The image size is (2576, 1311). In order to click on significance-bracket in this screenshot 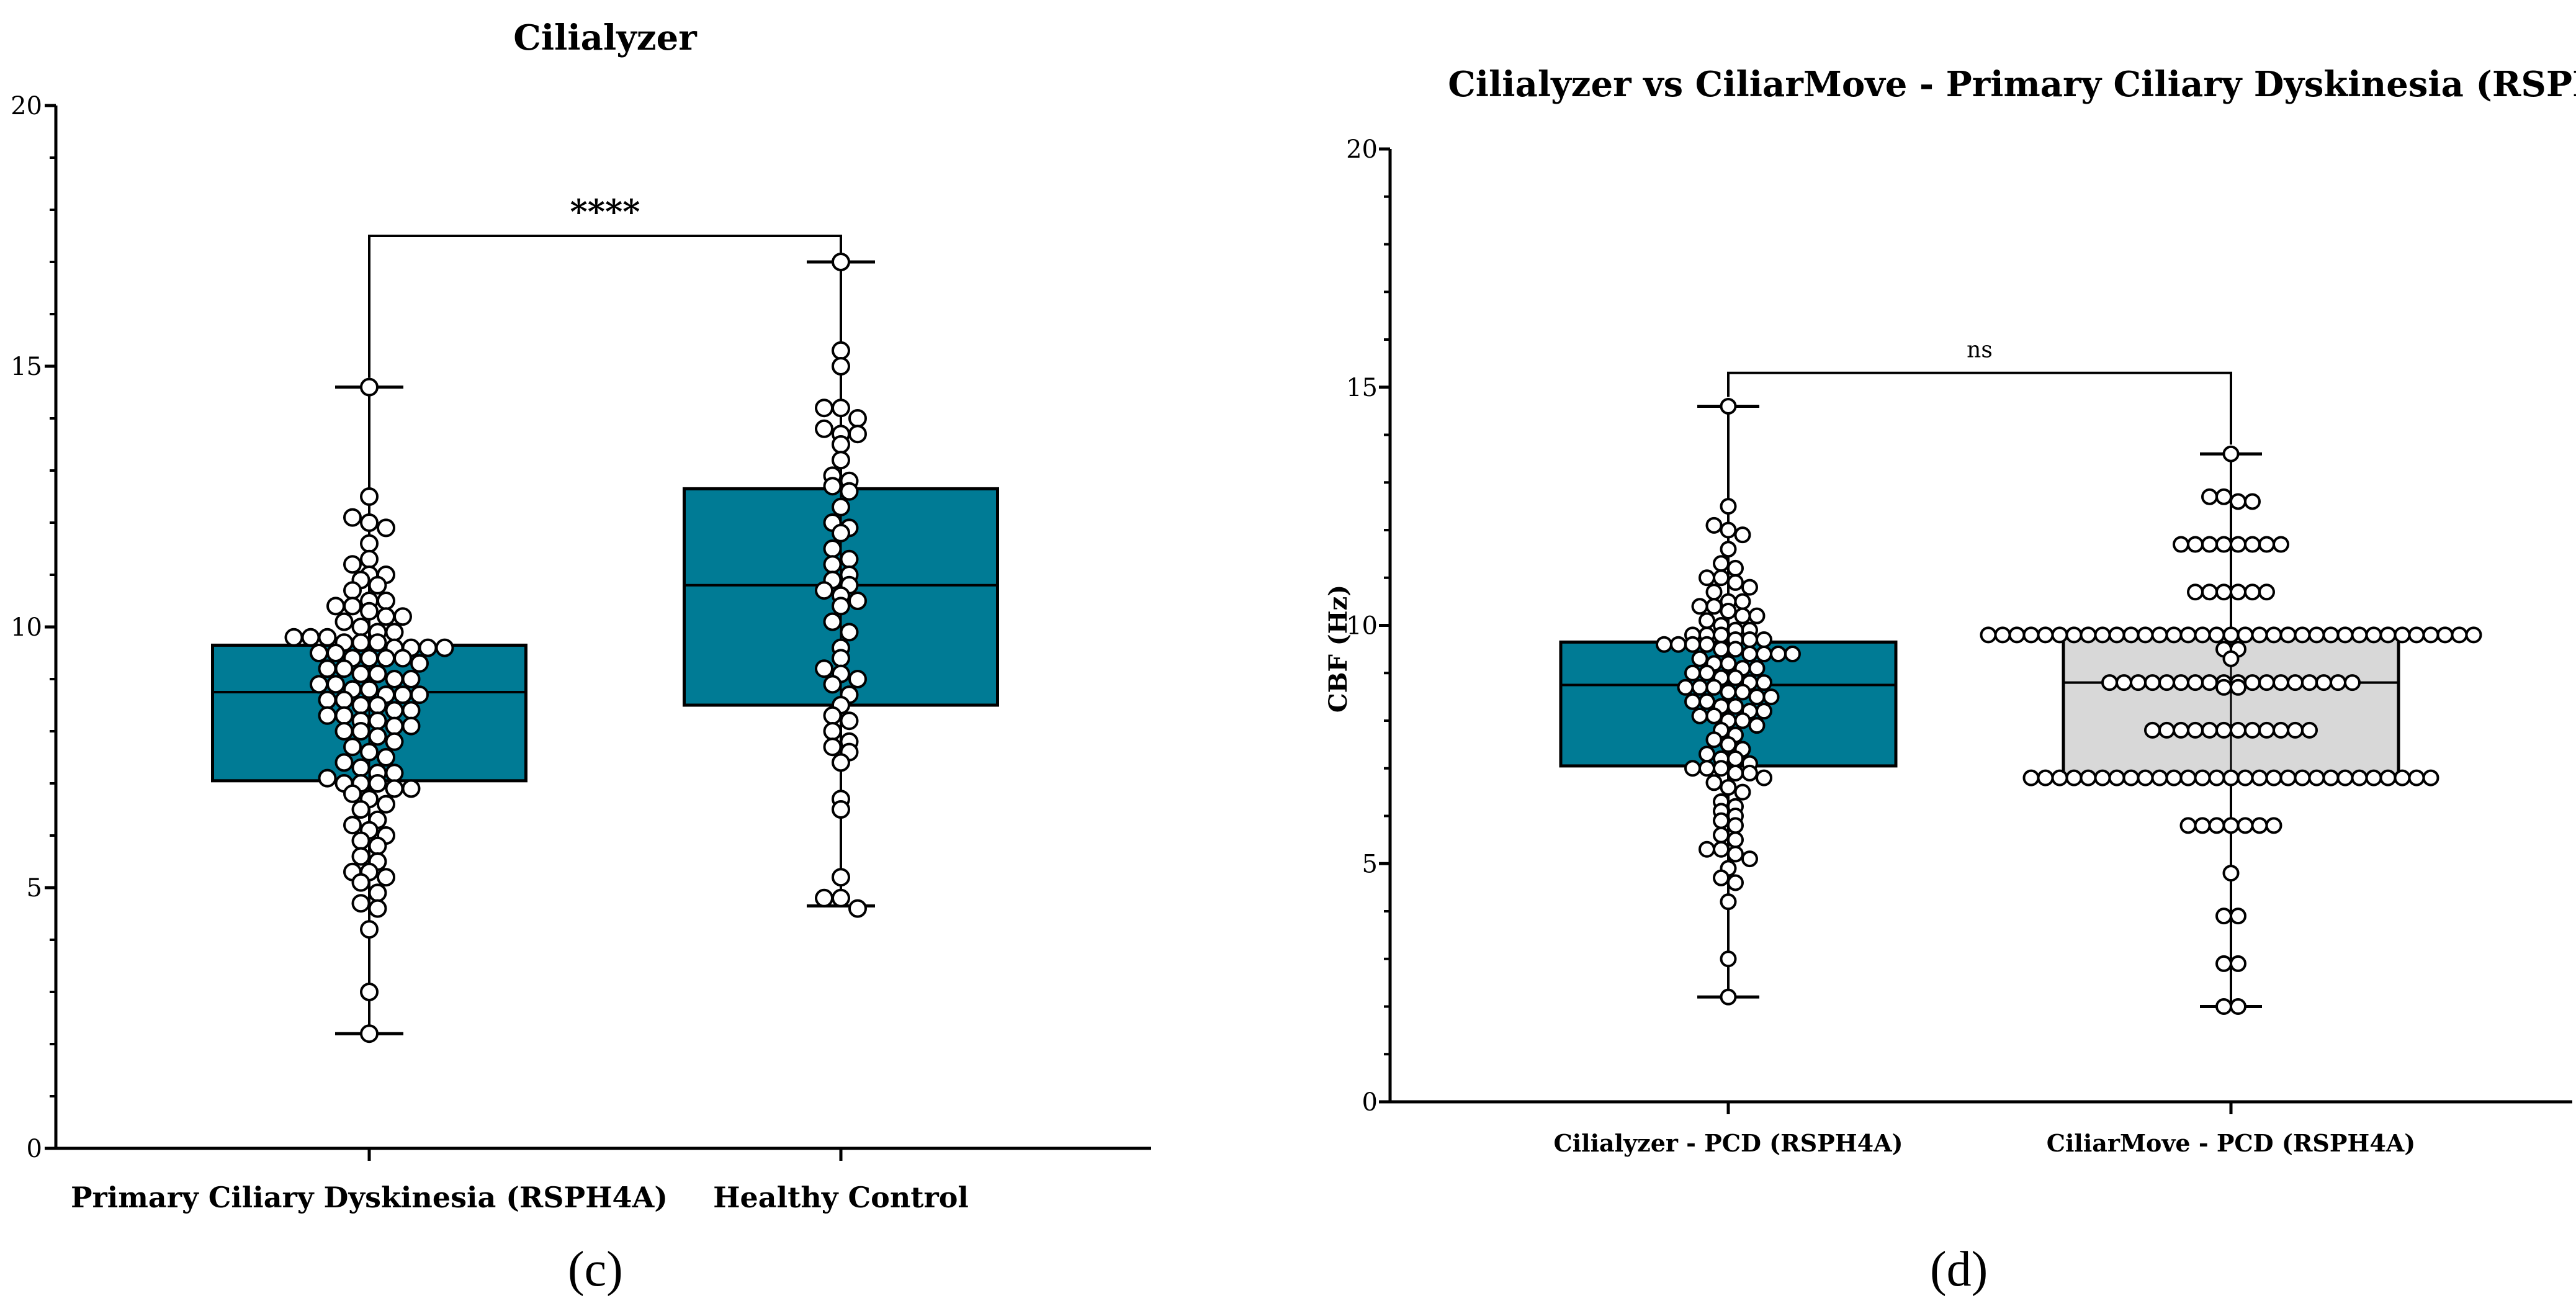, I will do `click(605, 306)`.